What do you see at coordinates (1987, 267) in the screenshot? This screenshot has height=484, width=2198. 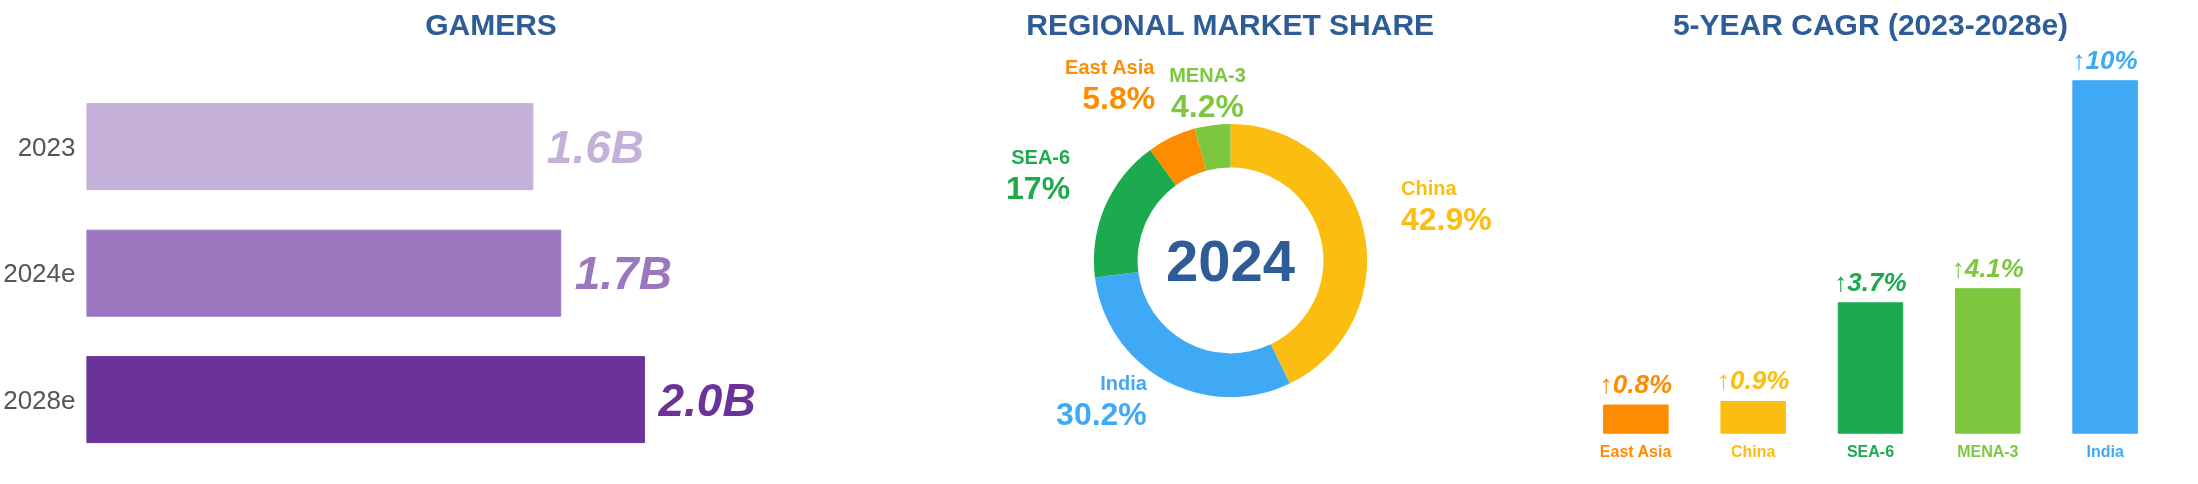 I see `data-label: ↑4.1%` at bounding box center [1987, 267].